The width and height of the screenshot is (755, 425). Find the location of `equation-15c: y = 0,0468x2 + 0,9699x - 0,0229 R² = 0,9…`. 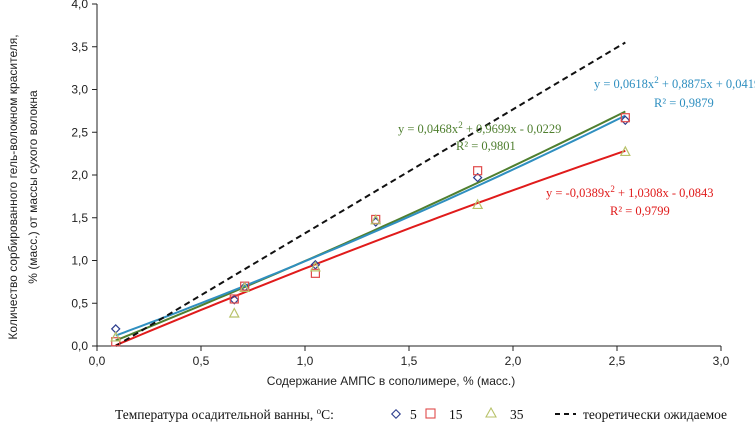

equation-15c: y = 0,0468x2 + 0,9699x - 0,0229 R² = 0,9… is located at coordinates (479, 136).